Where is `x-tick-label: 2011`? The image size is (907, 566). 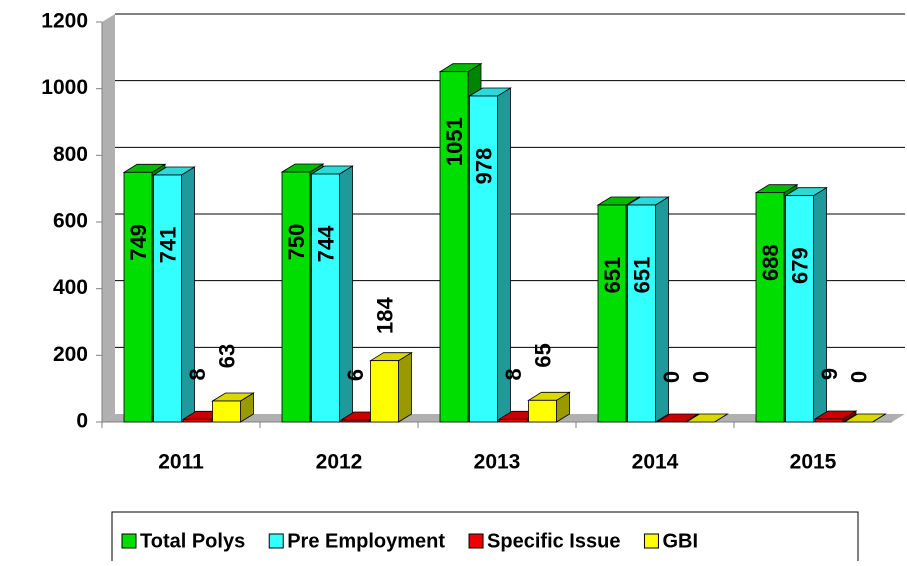 x-tick-label: 2011 is located at coordinates (181, 462).